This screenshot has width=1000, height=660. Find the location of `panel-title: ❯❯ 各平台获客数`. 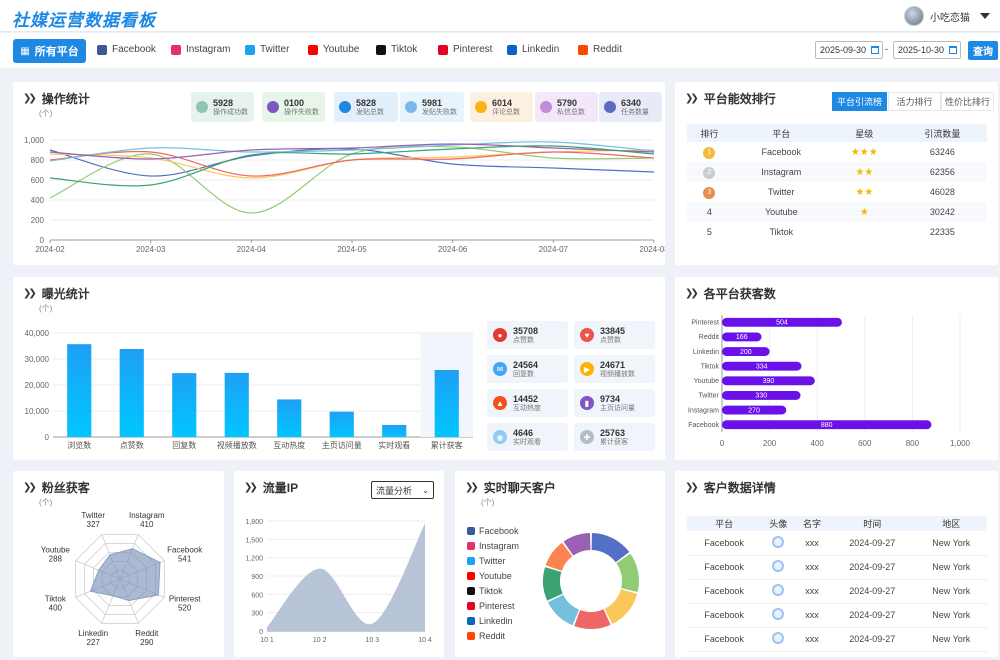

panel-title: ❯❯ 各平台获客数 is located at coordinates (730, 294).